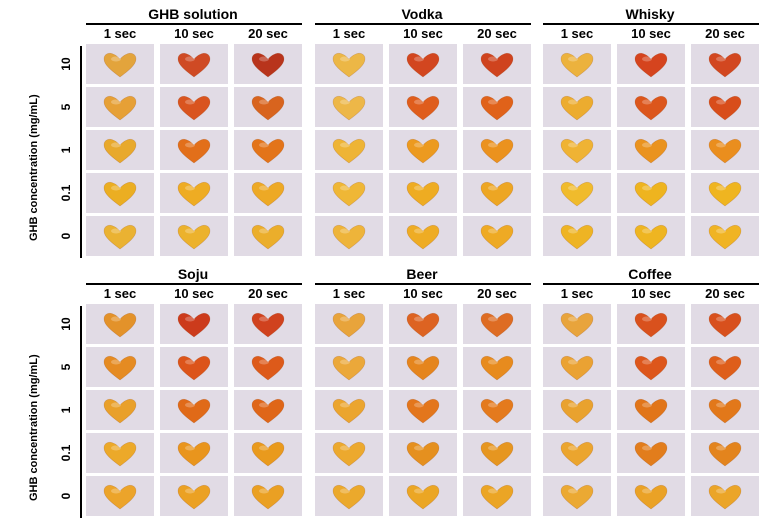 This screenshot has width=780, height=520. What do you see at coordinates (422, 274) in the screenshot?
I see `panel-title: Beer` at bounding box center [422, 274].